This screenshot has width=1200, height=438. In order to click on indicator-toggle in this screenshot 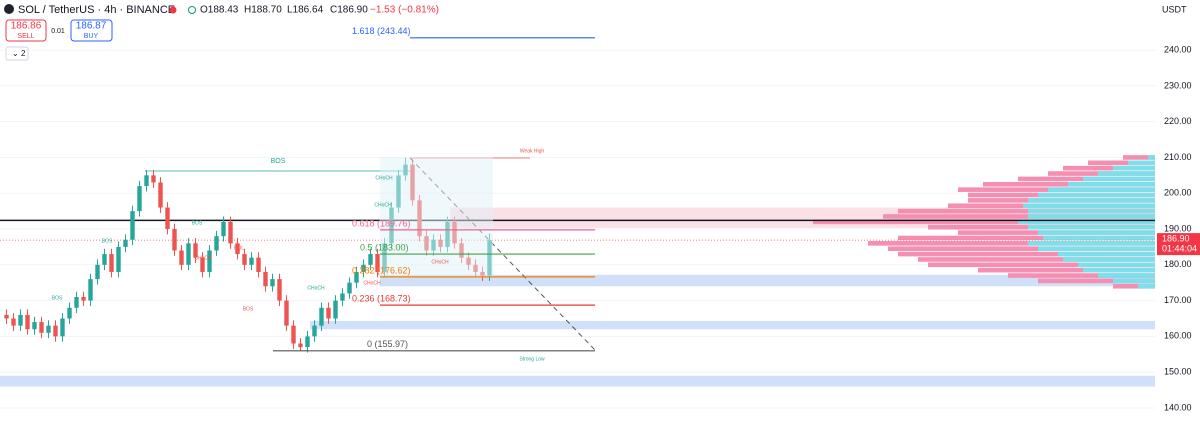, I will do `click(17, 53)`.